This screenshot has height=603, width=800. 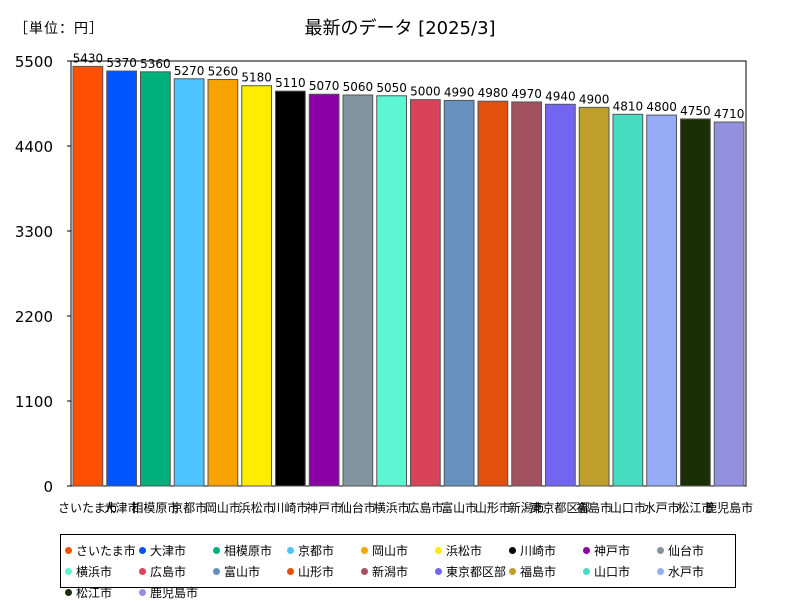 I want to click on legend-label: さいたま市, so click(x=106, y=551).